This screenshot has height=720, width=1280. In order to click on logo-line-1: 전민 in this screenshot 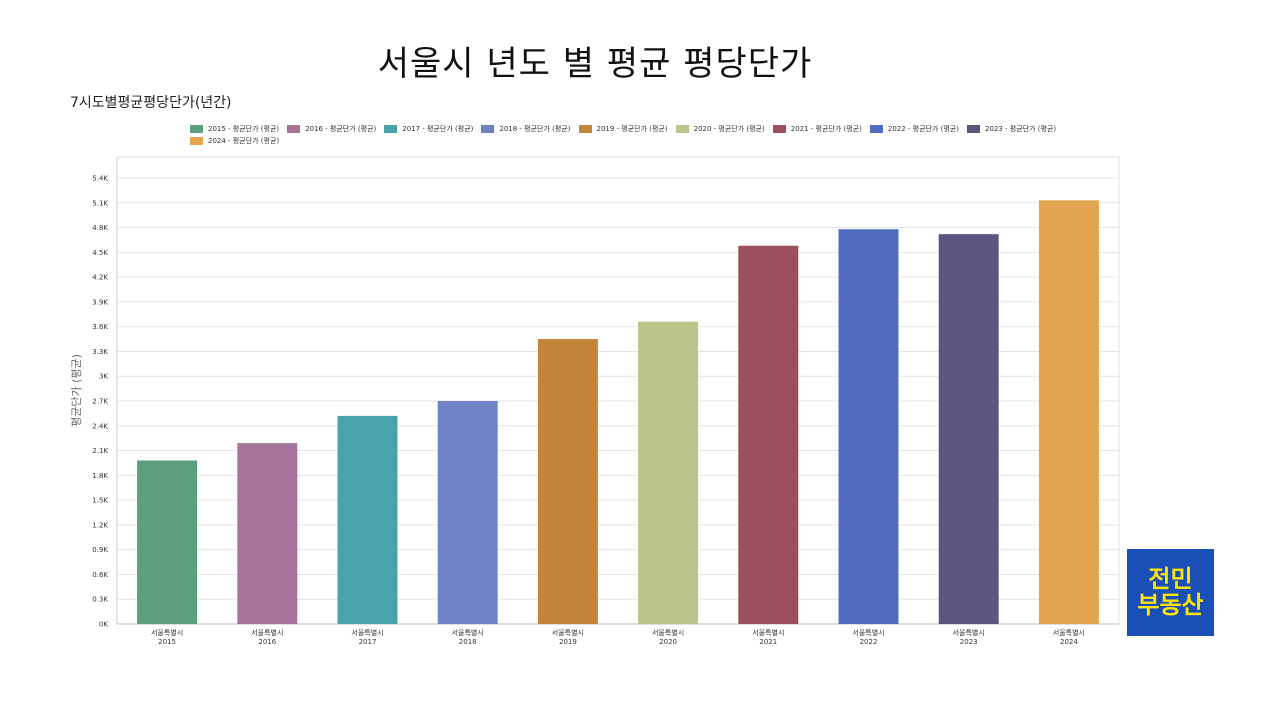, I will do `click(1170, 579)`.